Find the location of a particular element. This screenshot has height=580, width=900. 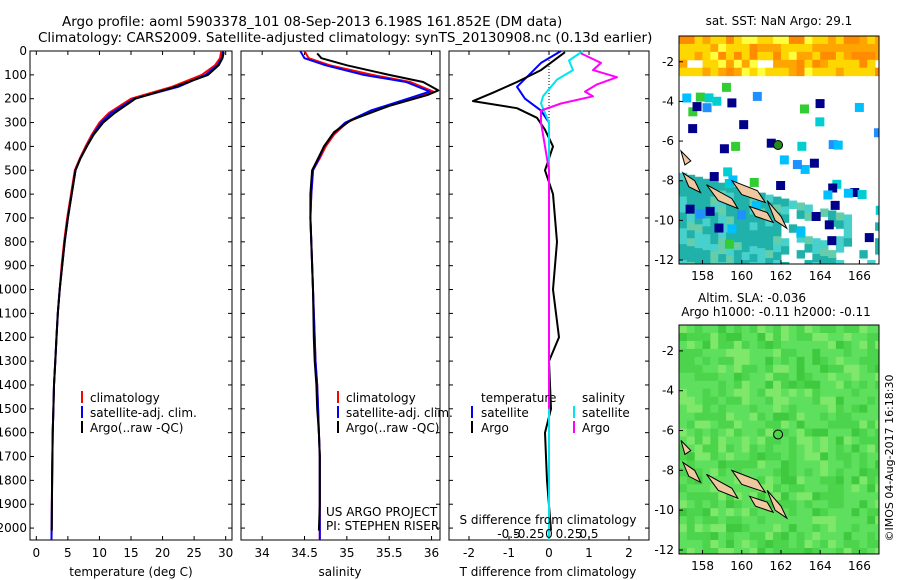

legend-label-sat: satellite-adj. clim. is located at coordinates (143, 413).